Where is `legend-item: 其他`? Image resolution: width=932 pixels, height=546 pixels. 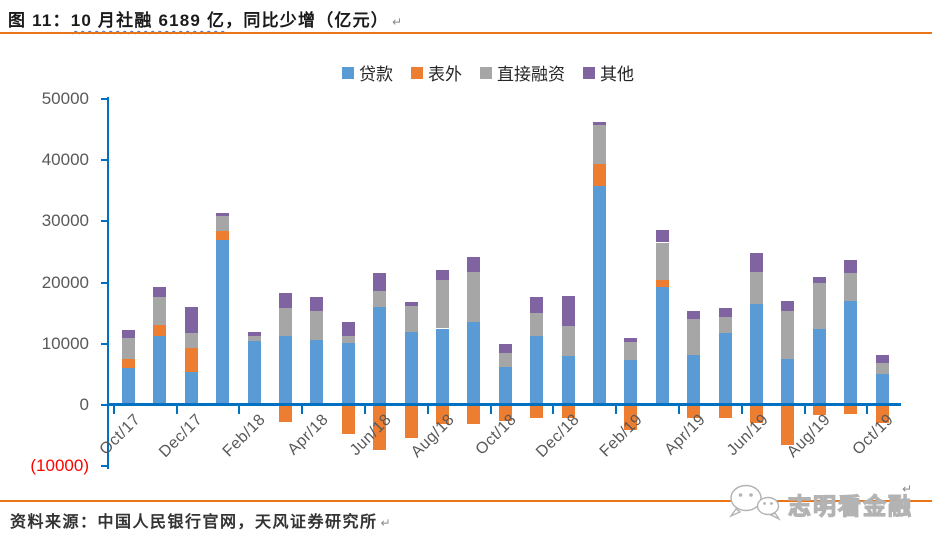 legend-item: 其他 is located at coordinates (608, 72).